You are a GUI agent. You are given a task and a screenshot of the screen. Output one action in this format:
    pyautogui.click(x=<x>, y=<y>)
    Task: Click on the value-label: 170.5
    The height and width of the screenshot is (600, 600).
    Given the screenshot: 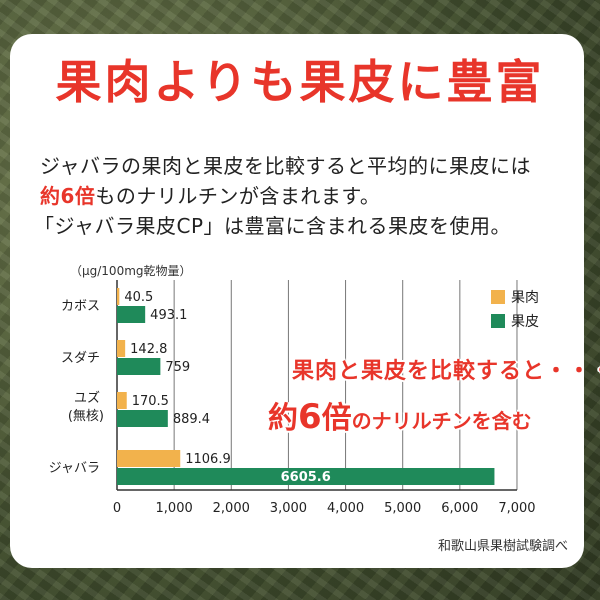 What is the action you would take?
    pyautogui.click(x=150, y=401)
    